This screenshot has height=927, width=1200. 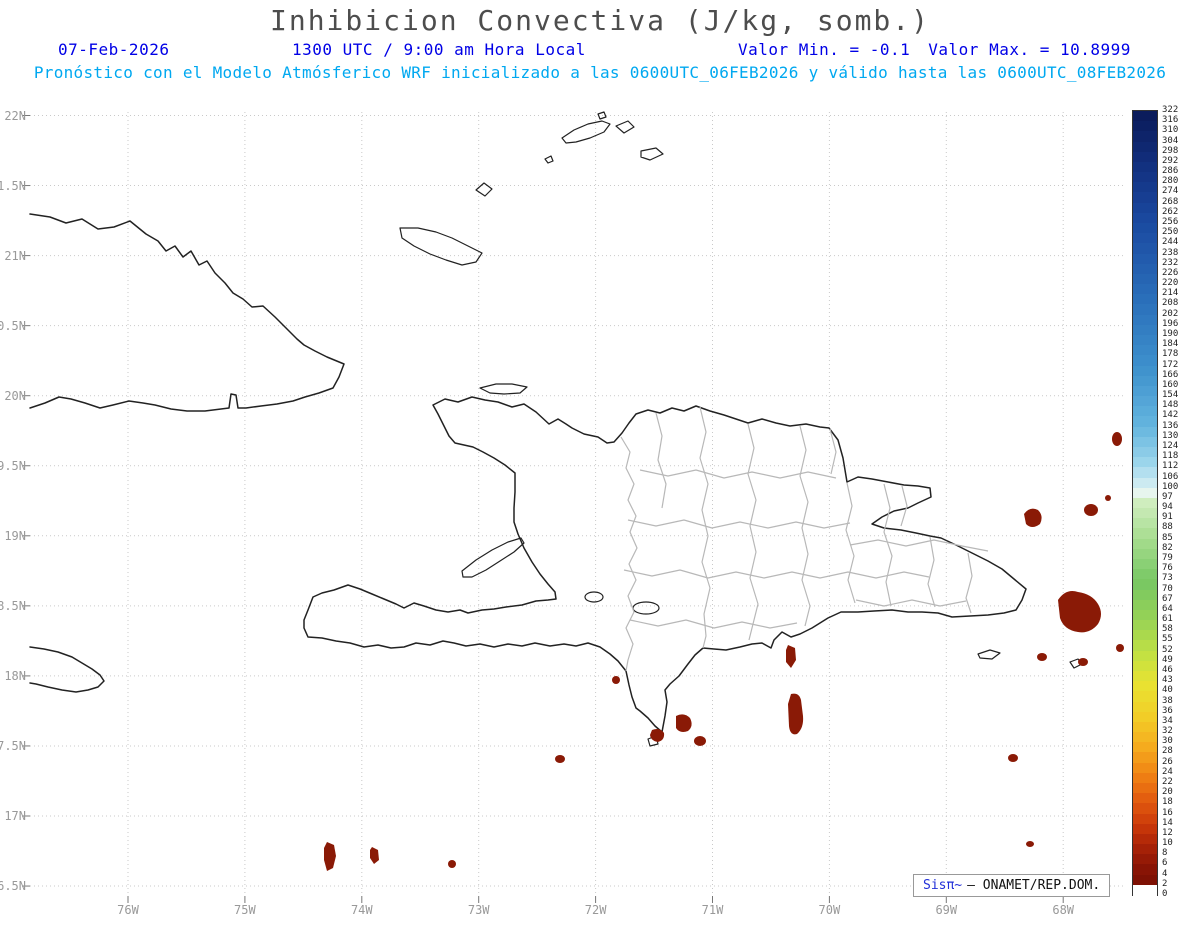 I want to click on island-great-inagua, so click(x=441, y=246).